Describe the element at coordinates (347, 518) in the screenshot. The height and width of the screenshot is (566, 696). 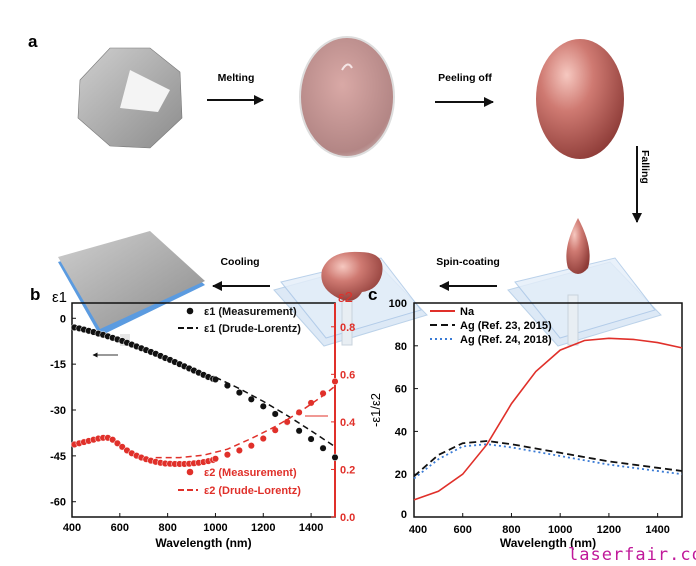
I see `y-right-tick-label: 0.0` at that location.